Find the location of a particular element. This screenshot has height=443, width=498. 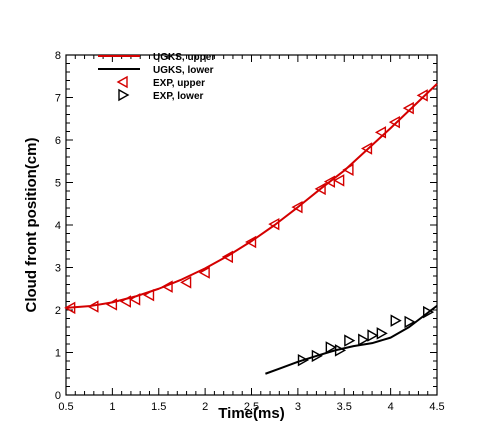

y-axis-title: Cloud front position(cm) is located at coordinates (31, 225).